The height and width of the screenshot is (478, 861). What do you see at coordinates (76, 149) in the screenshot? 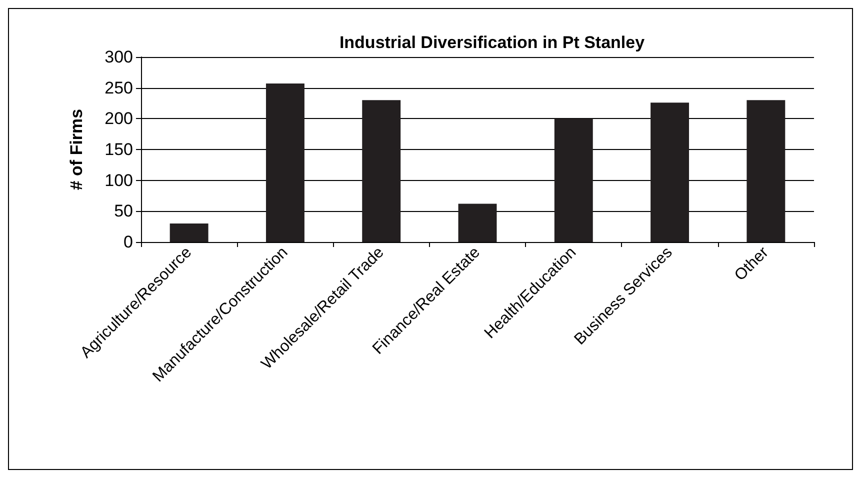
I see `y-axis-title: # of Firms` at bounding box center [76, 149].